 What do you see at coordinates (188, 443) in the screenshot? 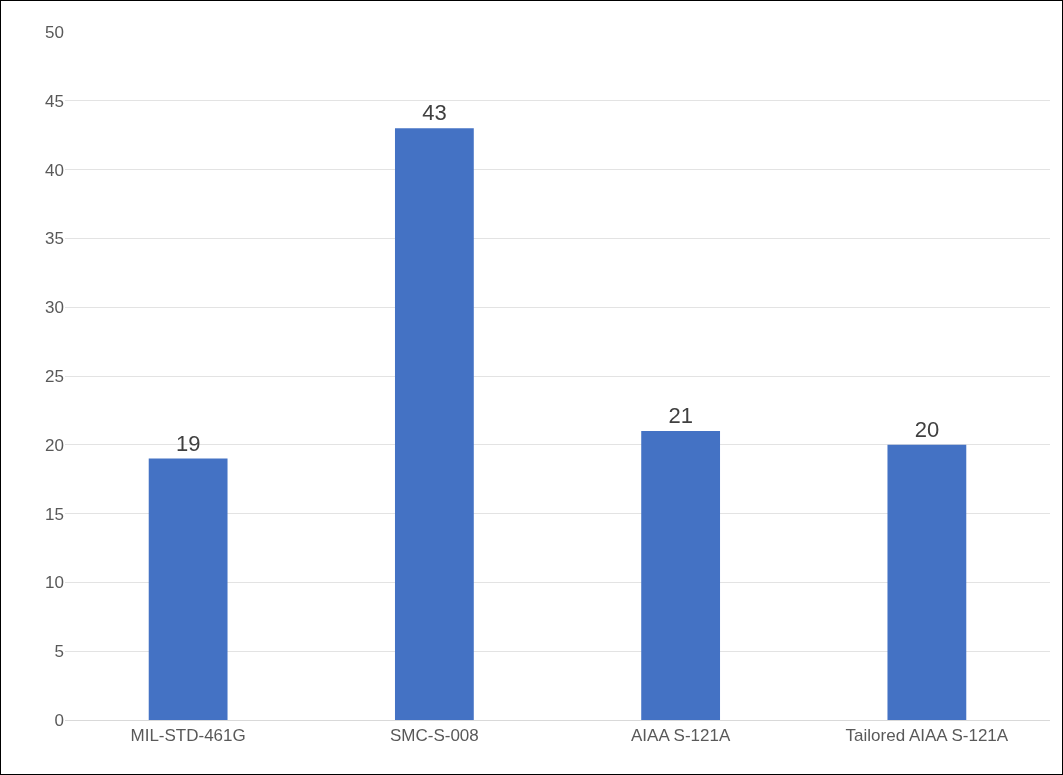
I see `data-label: 19` at bounding box center [188, 443].